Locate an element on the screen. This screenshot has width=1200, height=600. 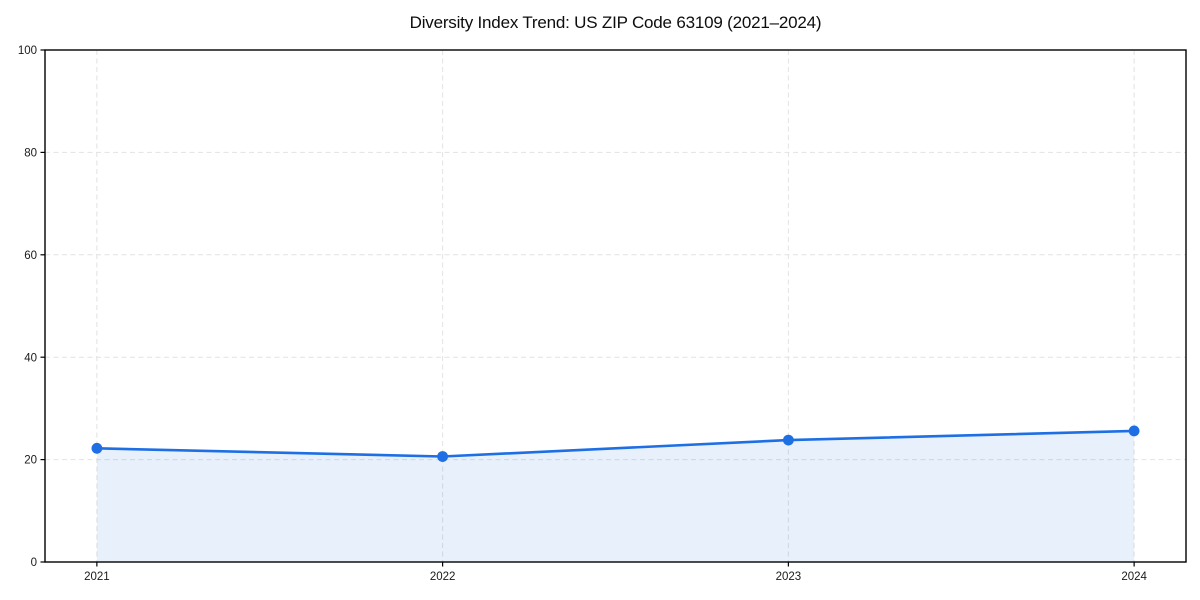
y-tick-label: 80 is located at coordinates (30, 154).